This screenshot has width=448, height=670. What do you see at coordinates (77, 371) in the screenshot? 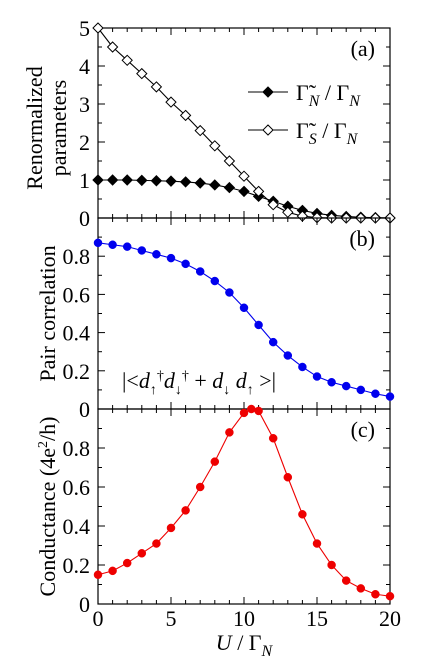
I see `y-tick-label: 0.2` at bounding box center [77, 371].